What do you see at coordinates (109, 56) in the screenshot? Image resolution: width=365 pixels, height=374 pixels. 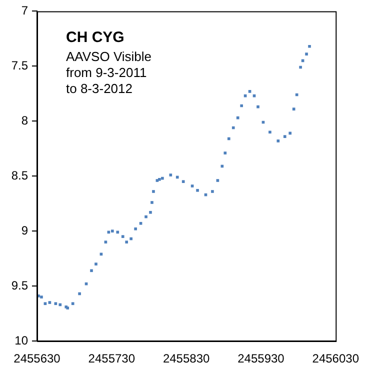 I see `annotation: AAVSO Visible` at bounding box center [109, 56].